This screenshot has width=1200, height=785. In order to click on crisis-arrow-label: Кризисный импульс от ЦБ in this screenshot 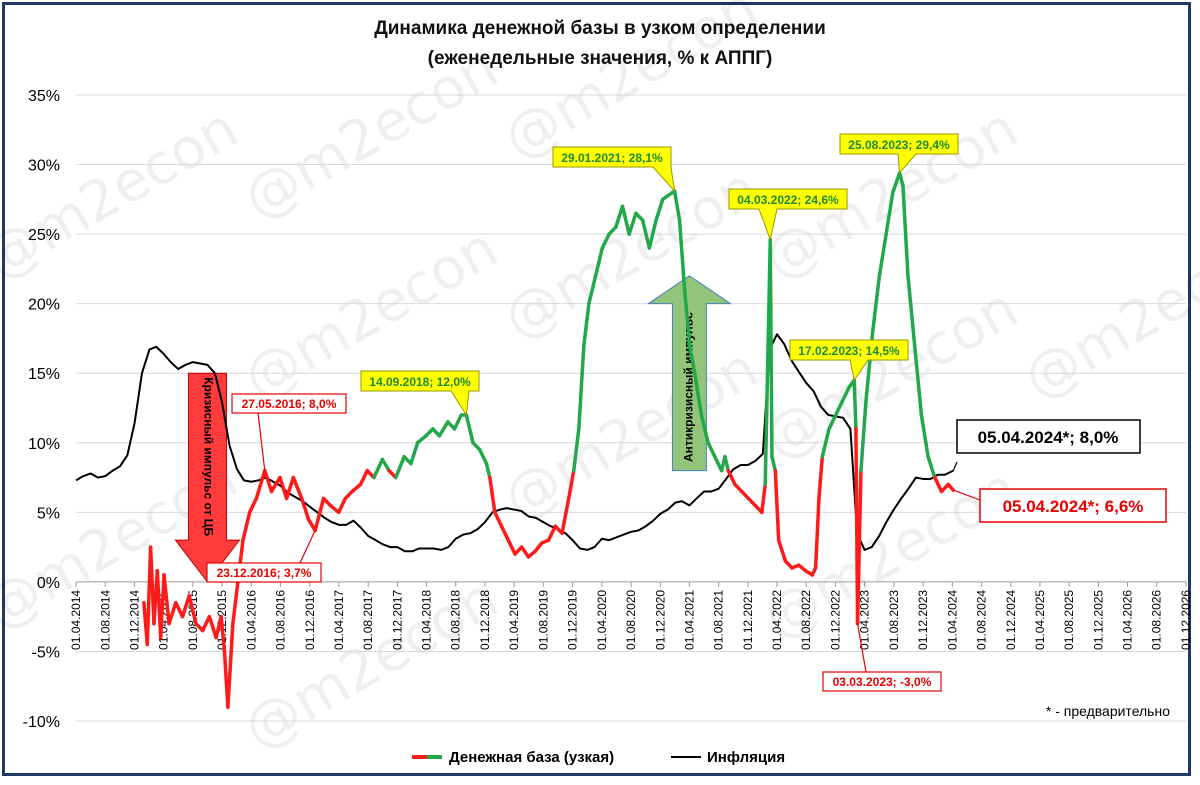, I will do `click(208, 456)`.